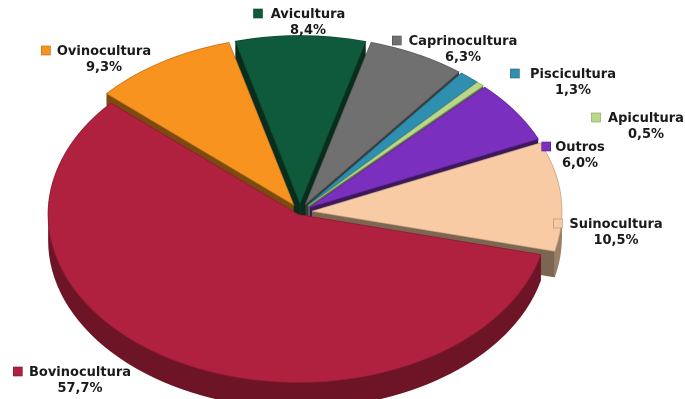  What do you see at coordinates (580, 163) in the screenshot?
I see `label-value-outros: 6,0%` at bounding box center [580, 163].